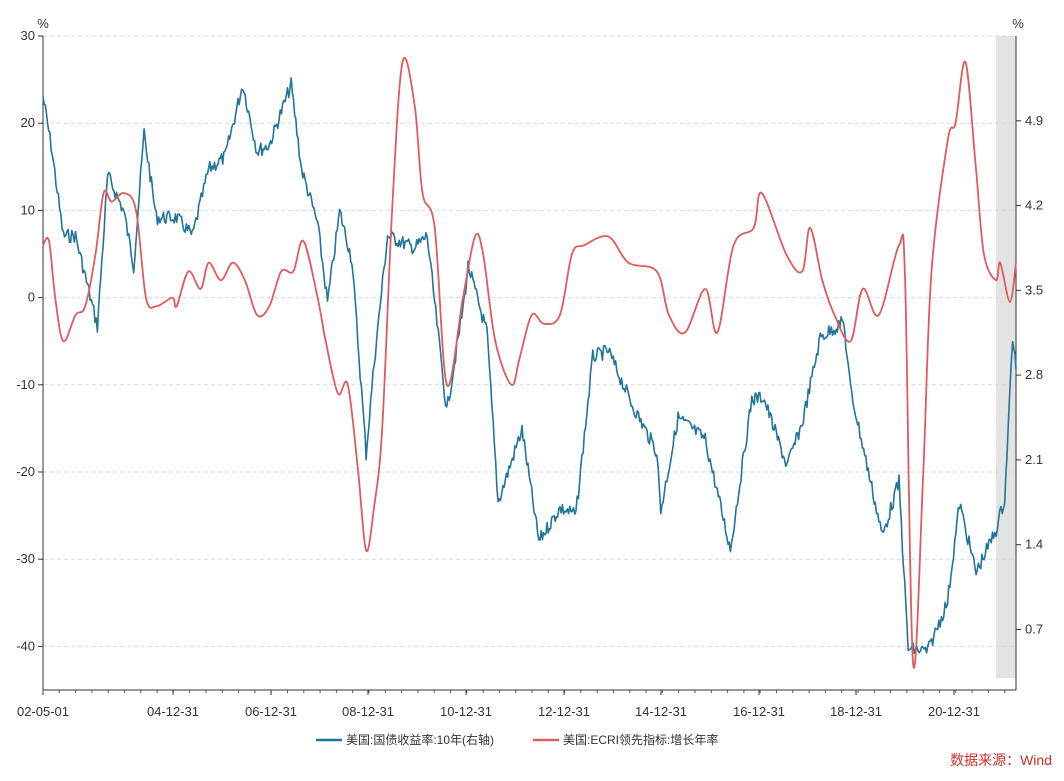 This screenshot has height=781, width=1064. What do you see at coordinates (1034, 459) in the screenshot?
I see `right-tick-label: 2.1` at bounding box center [1034, 459].